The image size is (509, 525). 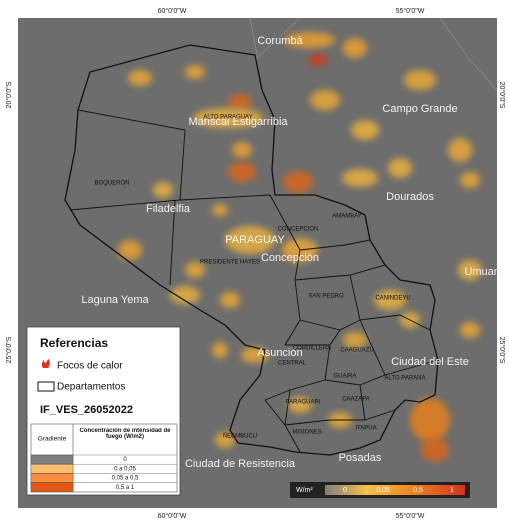 I want to click on department-label: CENTRAL, so click(x=292, y=364).